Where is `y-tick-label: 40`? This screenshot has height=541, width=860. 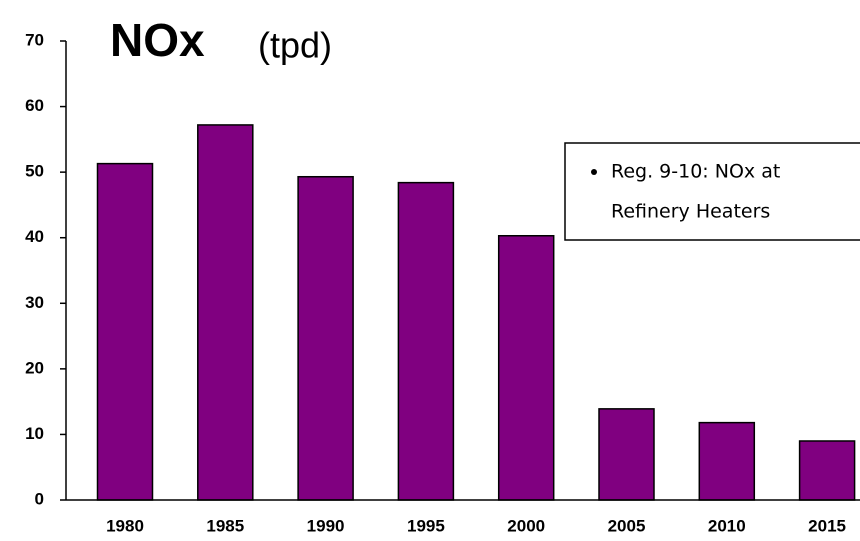 y-tick-label: 40 is located at coordinates (34, 236).